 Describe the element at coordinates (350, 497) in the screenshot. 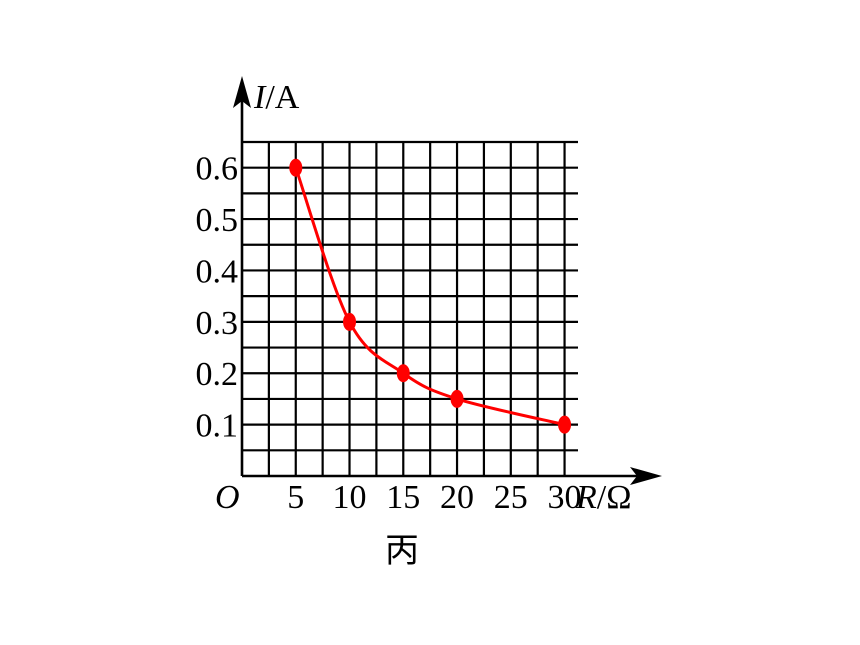

I see `x-tick-label: 10` at that location.